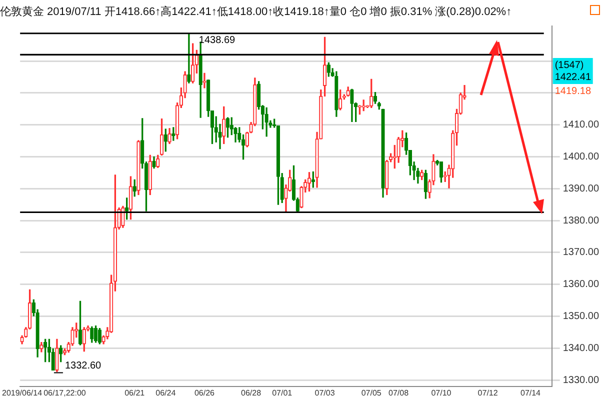 Image resolution: width=602 pixels, height=402 pixels. I want to click on x-tick-label: 07/08, so click(399, 393).